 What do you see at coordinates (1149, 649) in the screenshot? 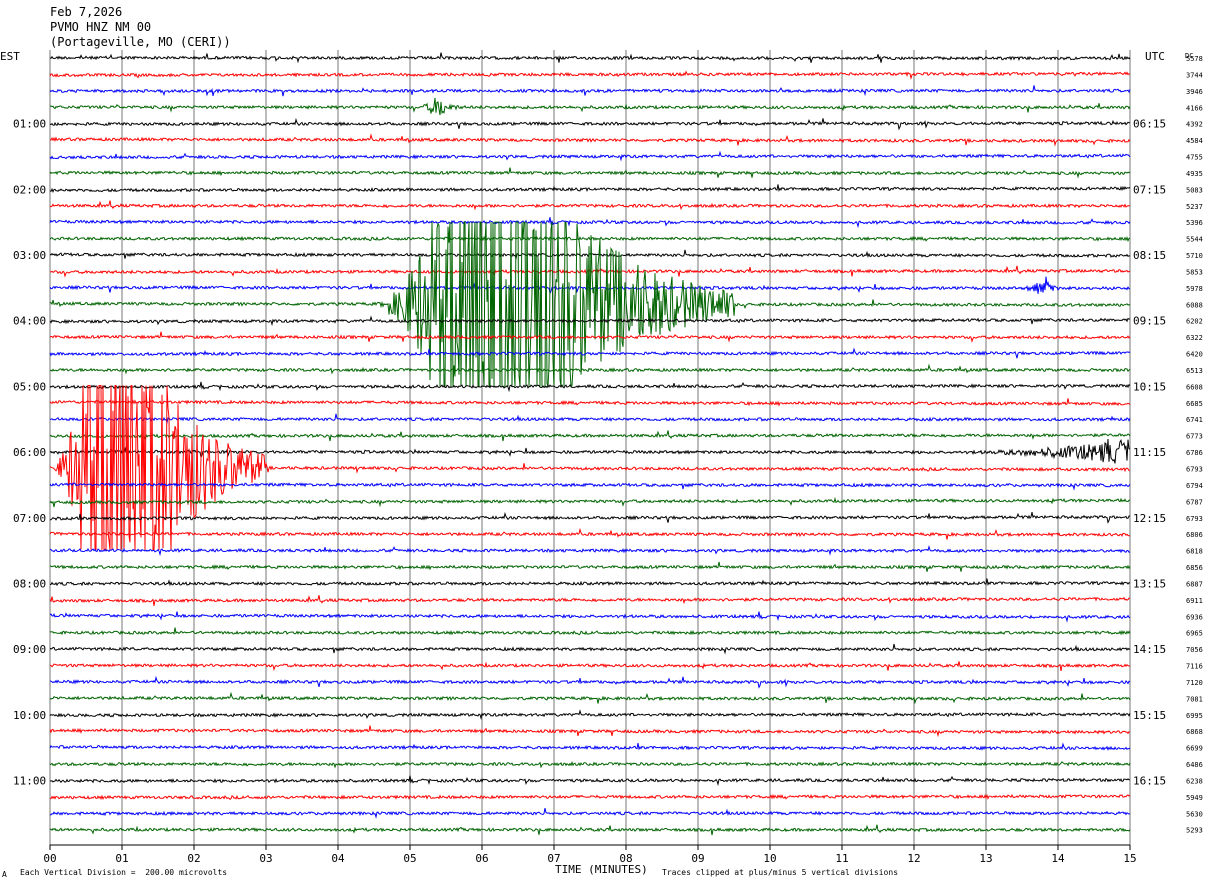
I see `right-time-label: 14:15` at bounding box center [1149, 649].